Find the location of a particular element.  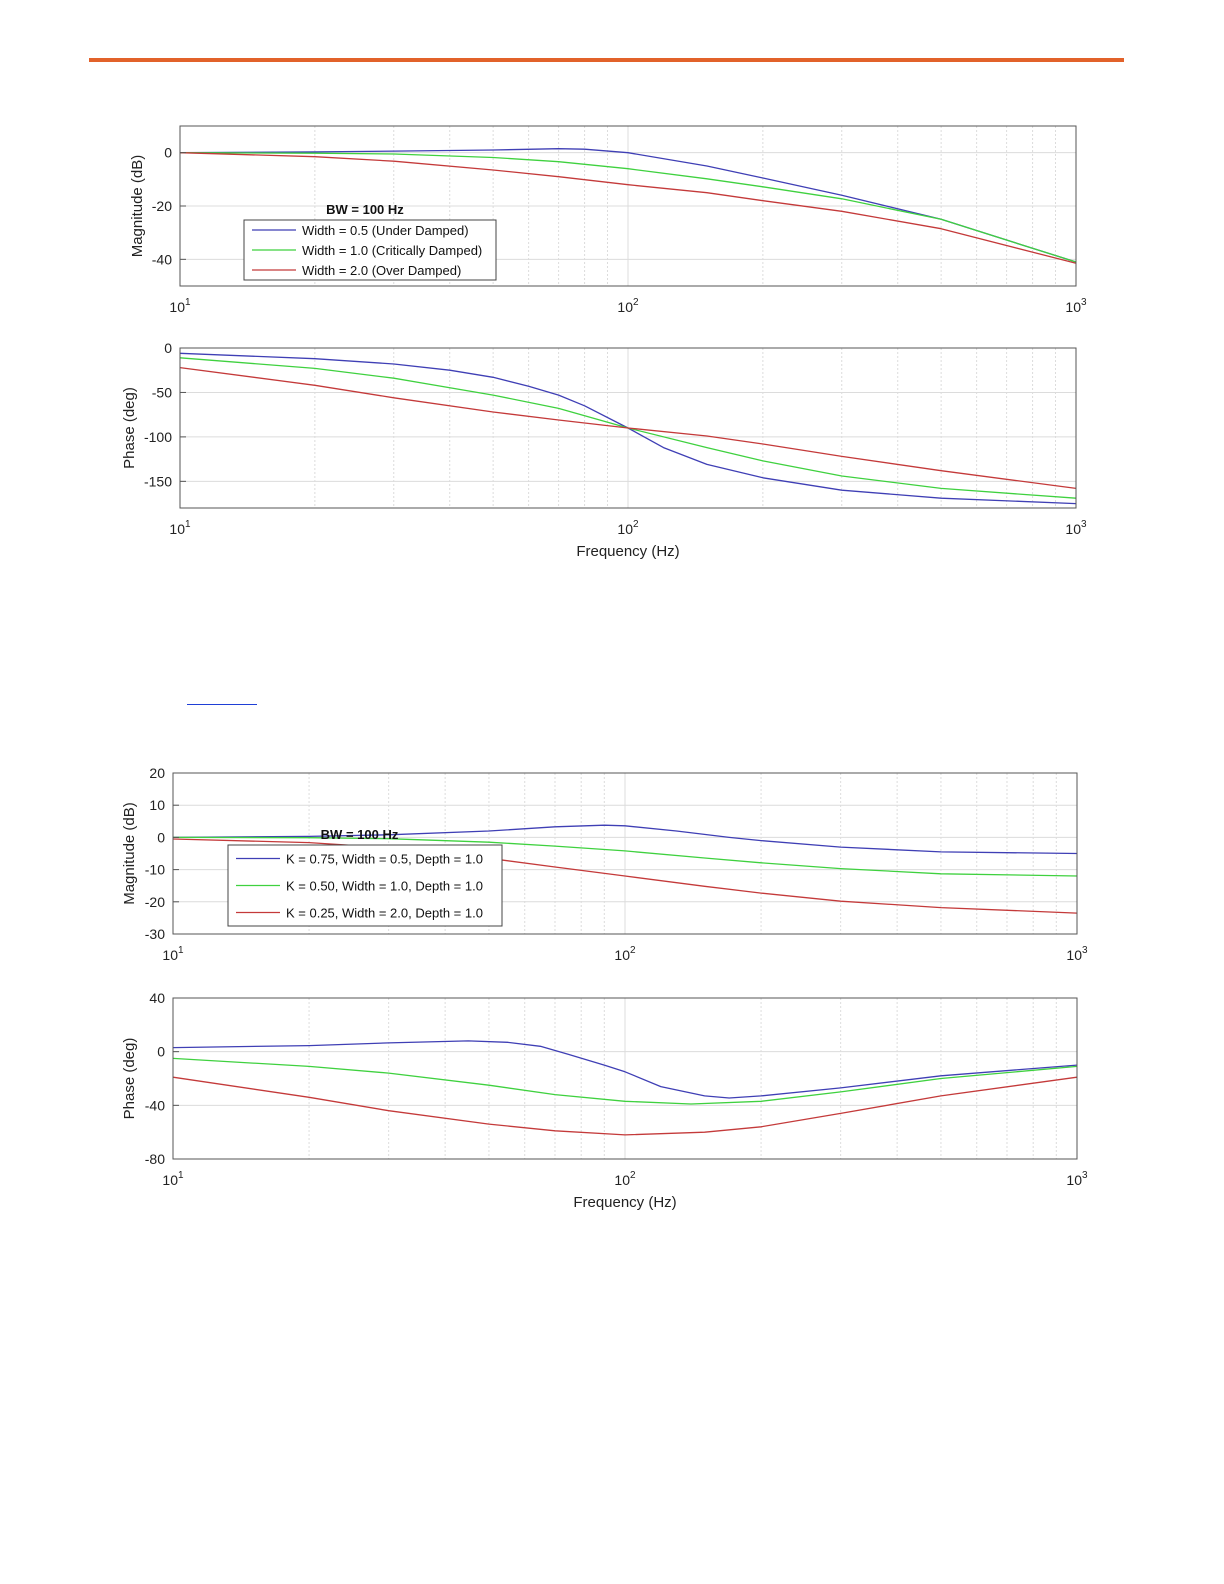

y-tick-label: -10 is located at coordinates (155, 870).